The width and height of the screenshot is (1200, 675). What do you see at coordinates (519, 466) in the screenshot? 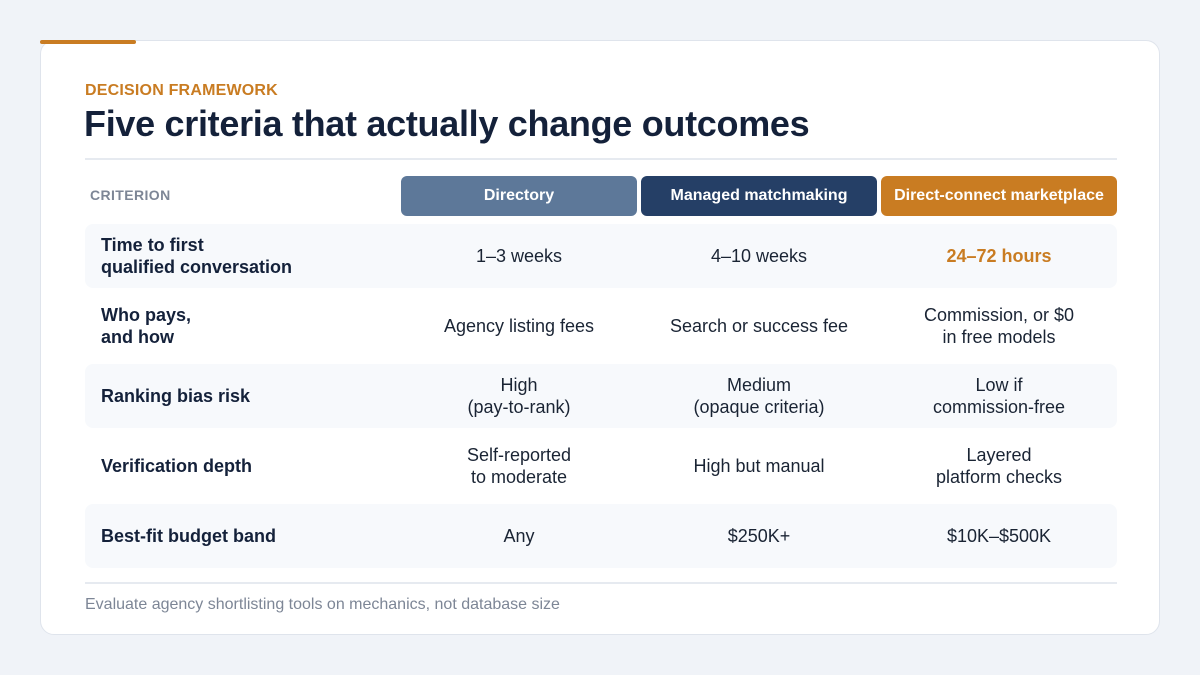
I see `directory-value: Self-reported to moderate` at bounding box center [519, 466].